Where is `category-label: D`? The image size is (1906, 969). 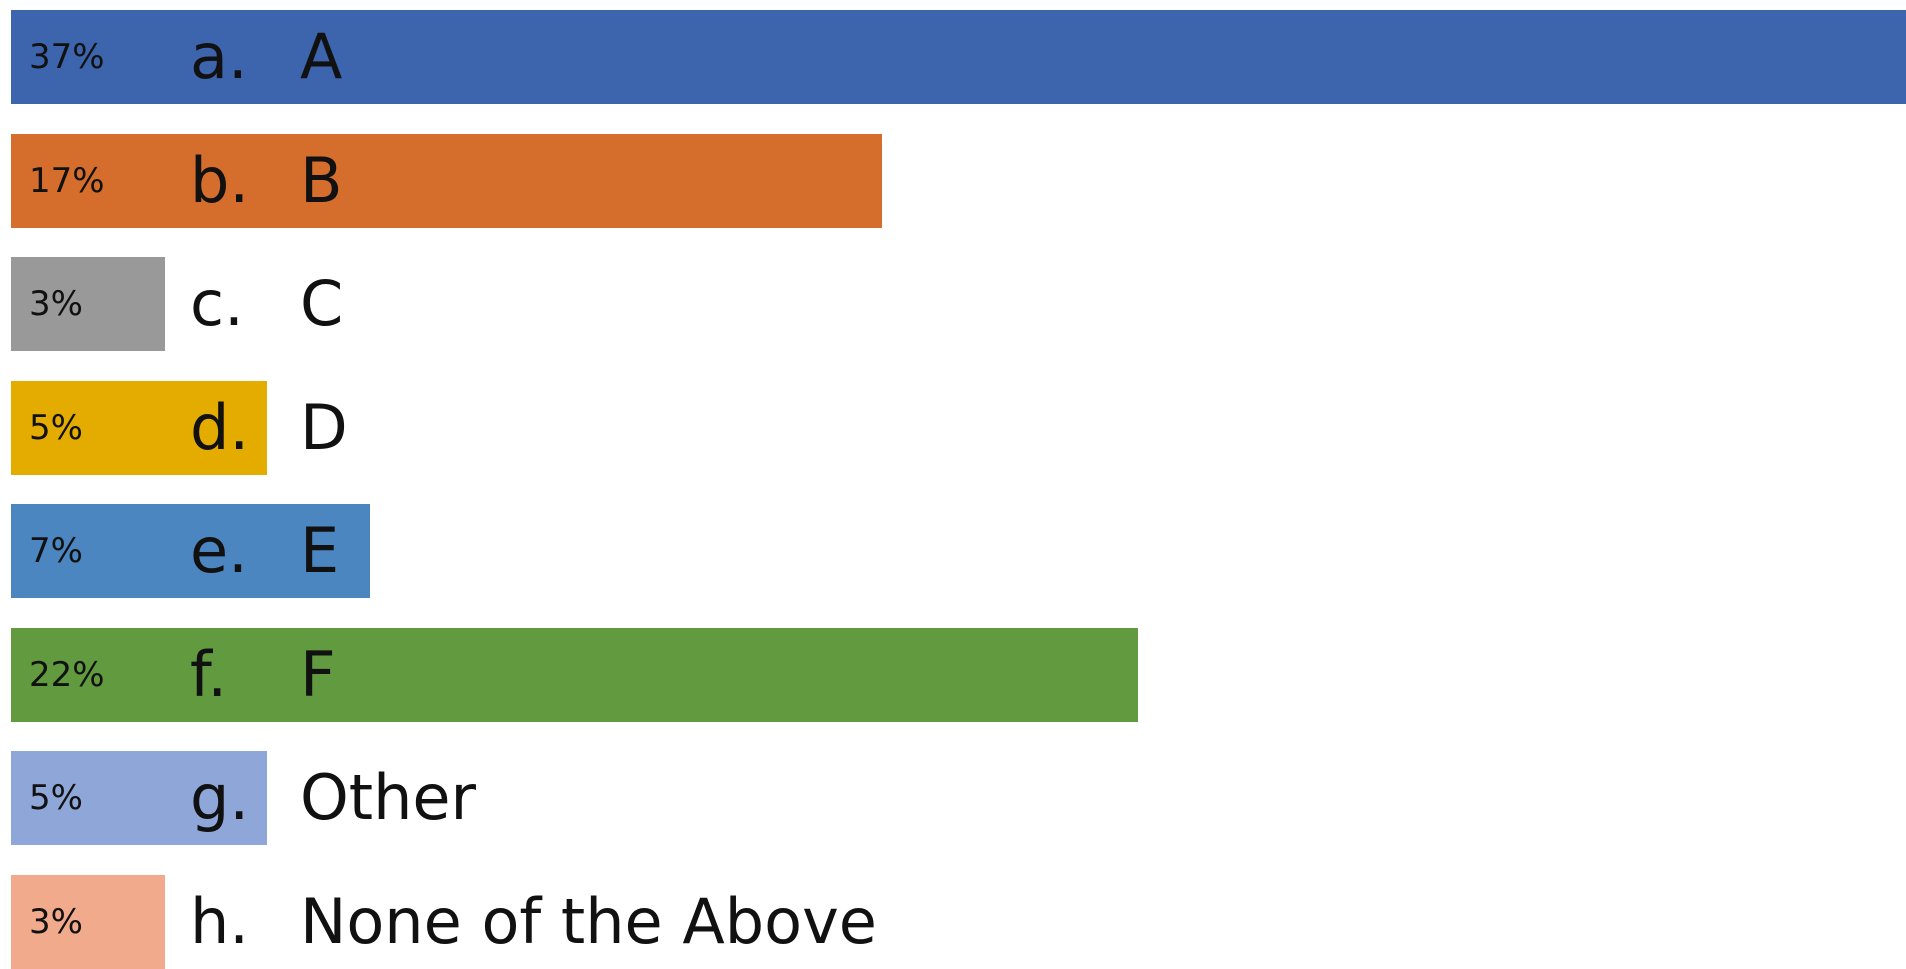 category-label: D is located at coordinates (324, 427).